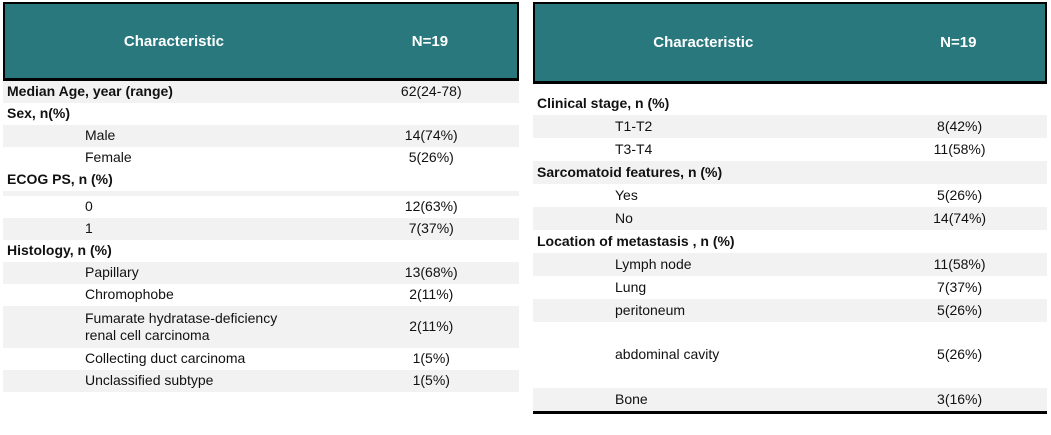 This screenshot has height=435, width=1051. Describe the element at coordinates (790, 241) in the screenshot. I see `table-row: Location of metastasis , n (%)` at that location.